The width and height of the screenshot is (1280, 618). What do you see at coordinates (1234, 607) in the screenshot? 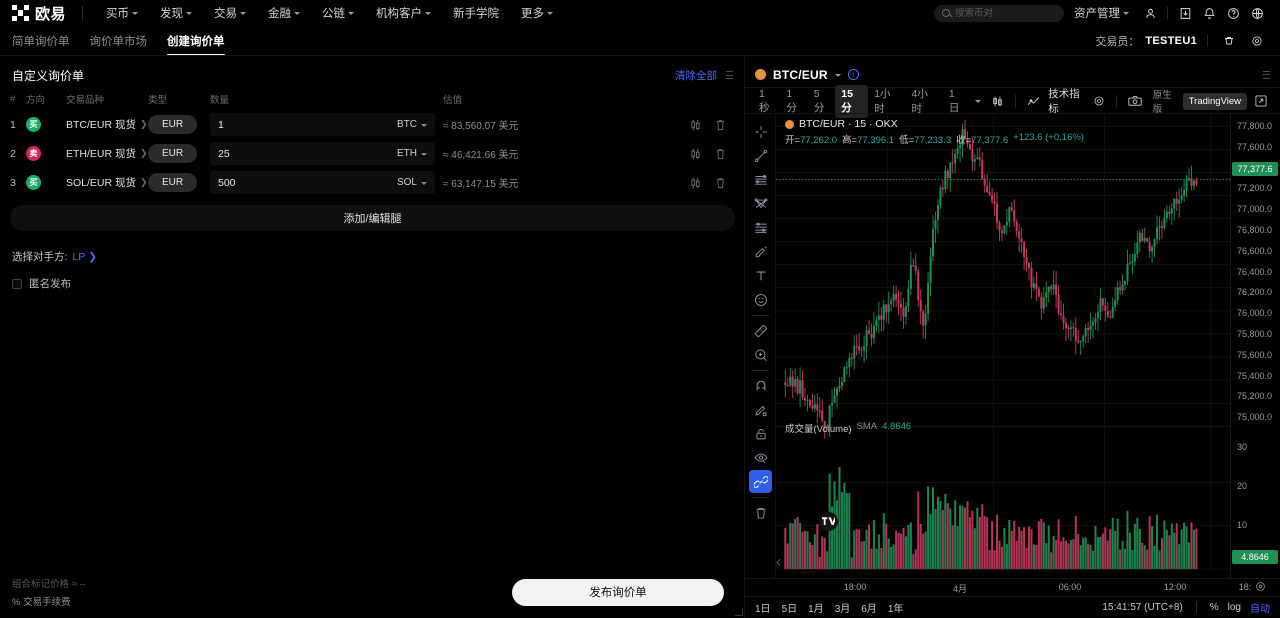
I see `log-scale-button: log` at bounding box center [1234, 607].